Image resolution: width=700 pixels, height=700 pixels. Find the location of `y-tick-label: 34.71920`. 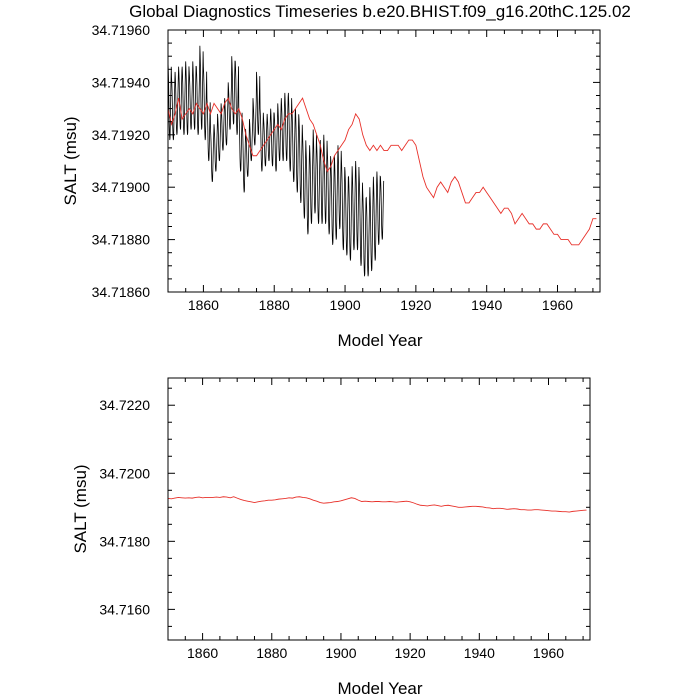

y-tick-label: 34.71920 is located at coordinates (121, 135).